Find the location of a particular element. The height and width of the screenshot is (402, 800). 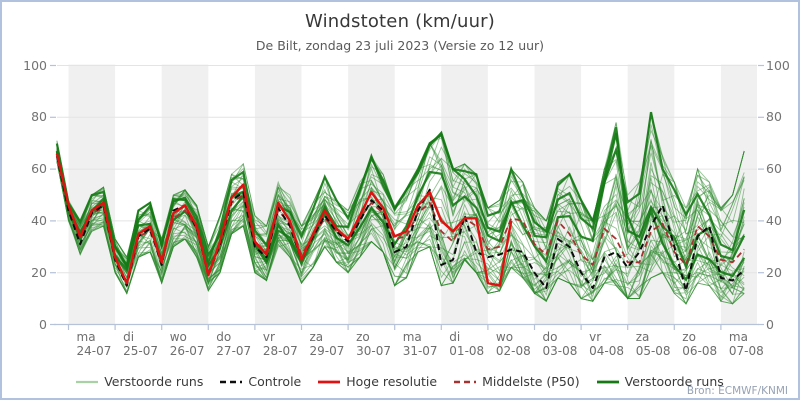

y-axis-label-left: 0 is located at coordinates (43, 324).